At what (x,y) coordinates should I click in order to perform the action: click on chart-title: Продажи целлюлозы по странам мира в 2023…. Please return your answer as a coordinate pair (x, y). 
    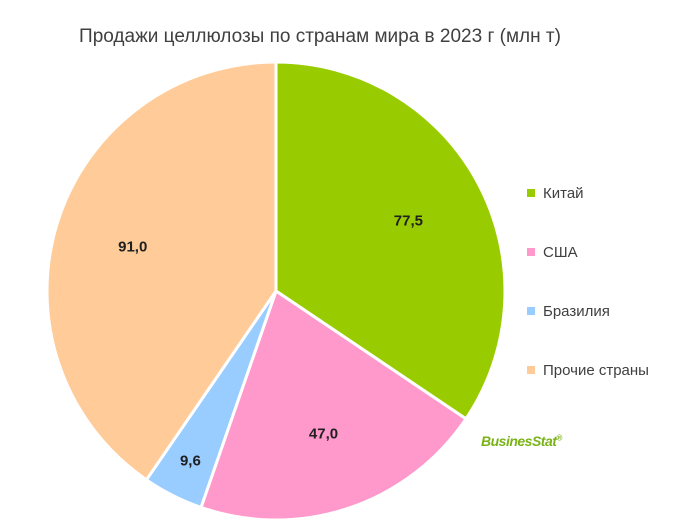
    Looking at the image, I should click on (320, 36).